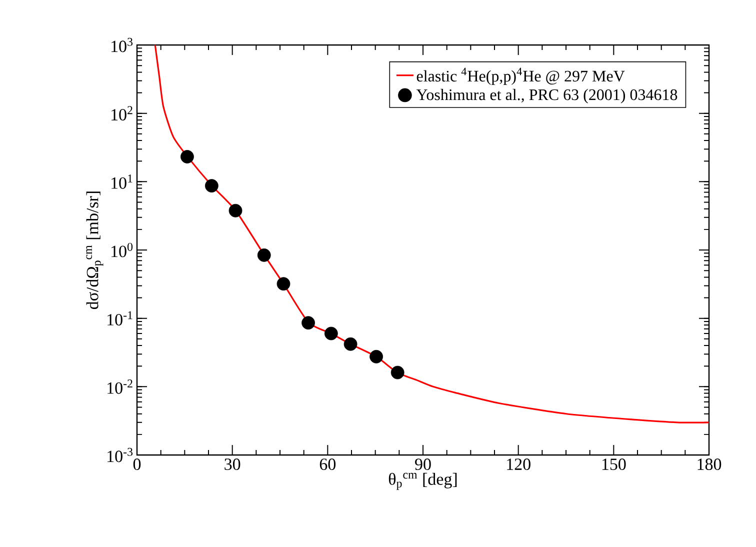 This screenshot has width=756, height=547. What do you see at coordinates (547, 96) in the screenshot?
I see `legend-label: Yoshimura et al., PRC 63 (2001) 034618` at bounding box center [547, 96].